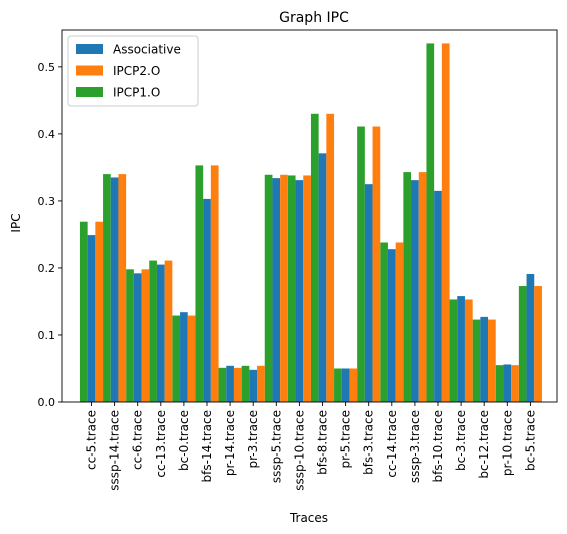  What do you see at coordinates (323, 442) in the screenshot?
I see `x-tick-label: bfs-8.trace` at bounding box center [323, 442].